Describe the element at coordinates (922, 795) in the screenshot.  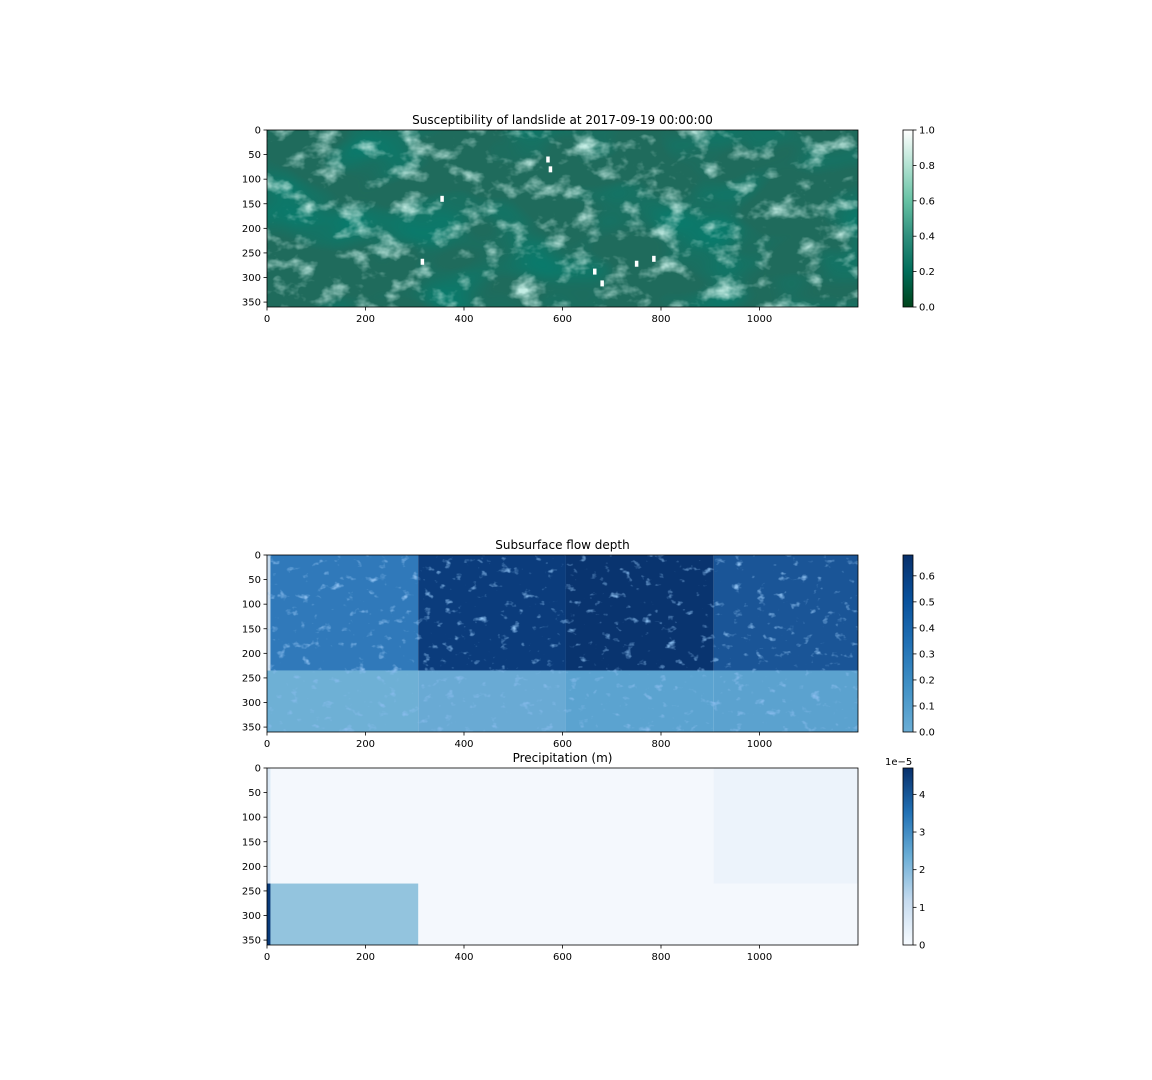
I see `colorbar-tick-label: 4` at that location.